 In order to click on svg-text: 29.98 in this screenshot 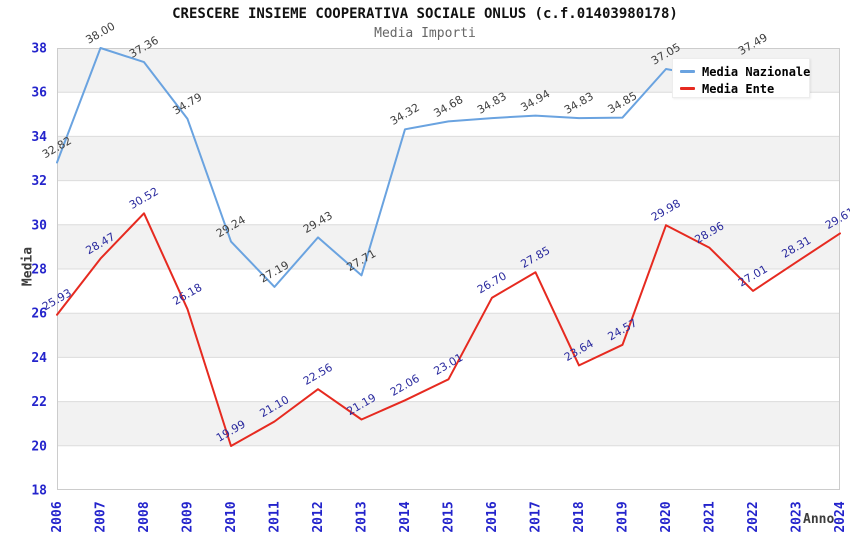, I will do `click(666, 210)`.